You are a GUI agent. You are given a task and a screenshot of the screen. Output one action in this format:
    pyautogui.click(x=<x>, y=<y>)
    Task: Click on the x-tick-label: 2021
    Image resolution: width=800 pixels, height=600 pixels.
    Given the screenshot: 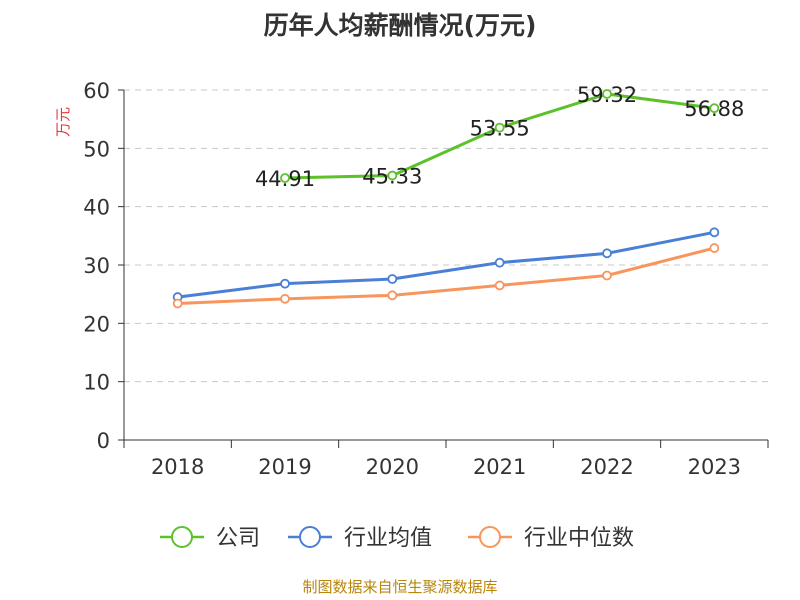 What is the action you would take?
    pyautogui.click(x=499, y=467)
    